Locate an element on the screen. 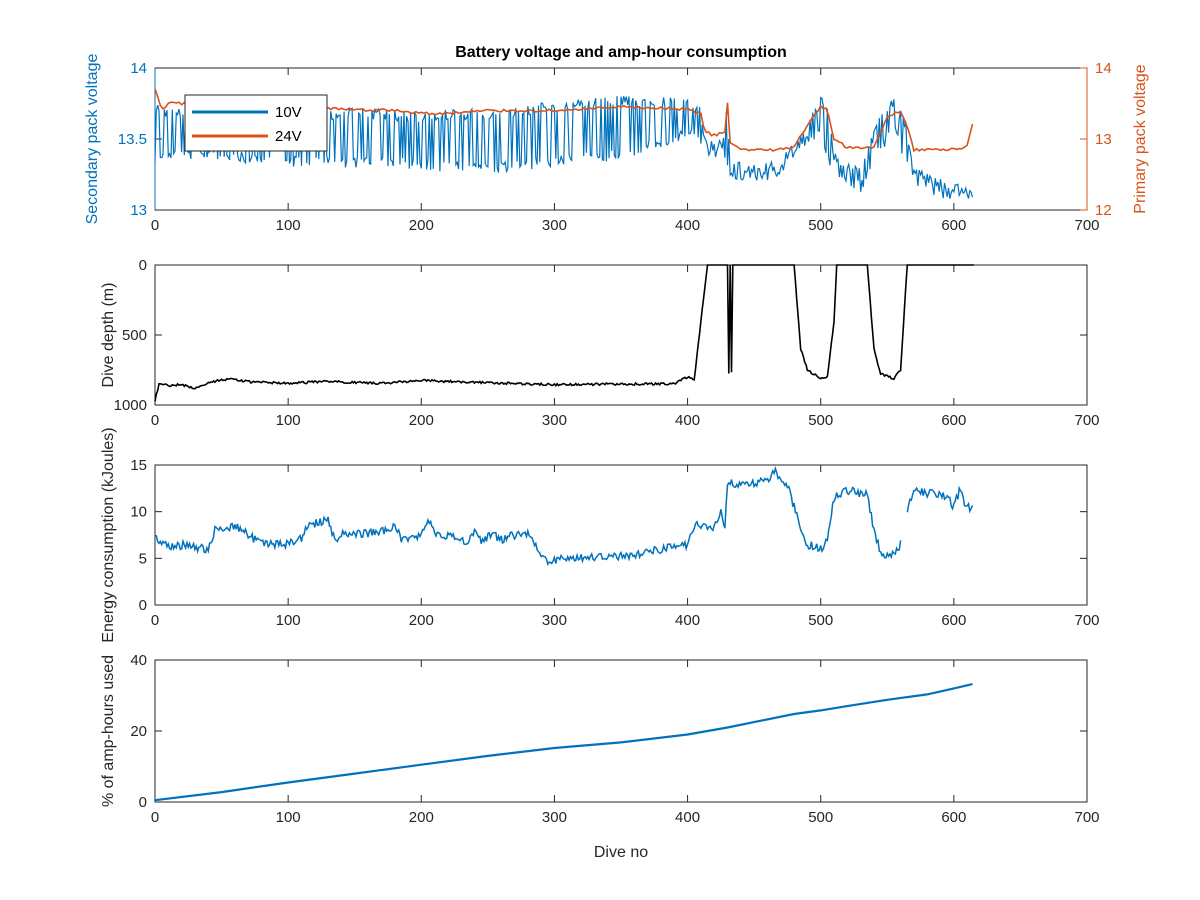 The image size is (1200, 900). y-tick-label: 1000 is located at coordinates (130, 405).